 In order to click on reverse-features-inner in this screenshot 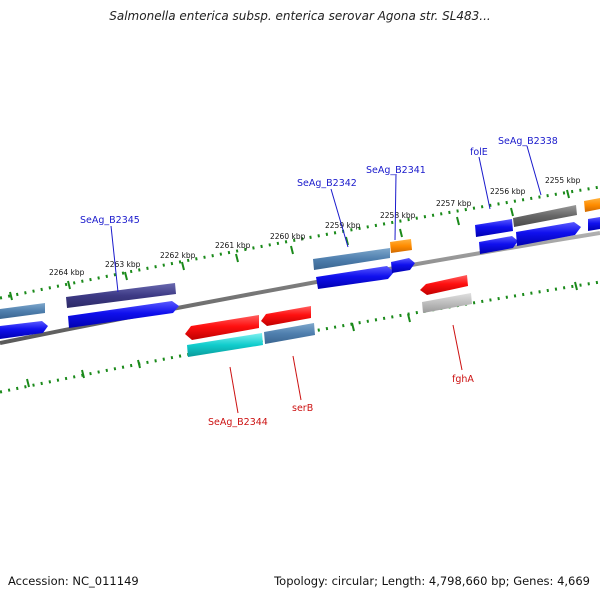, I will do `click(326, 307)`.